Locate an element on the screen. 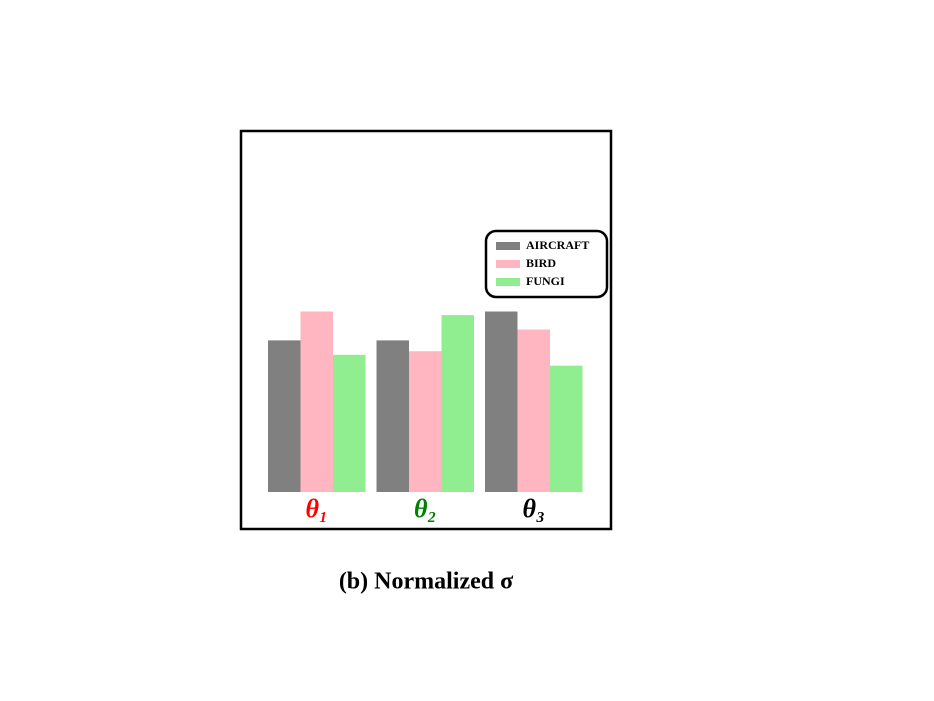  x-tick-label: θ₁ is located at coordinates (316, 508).